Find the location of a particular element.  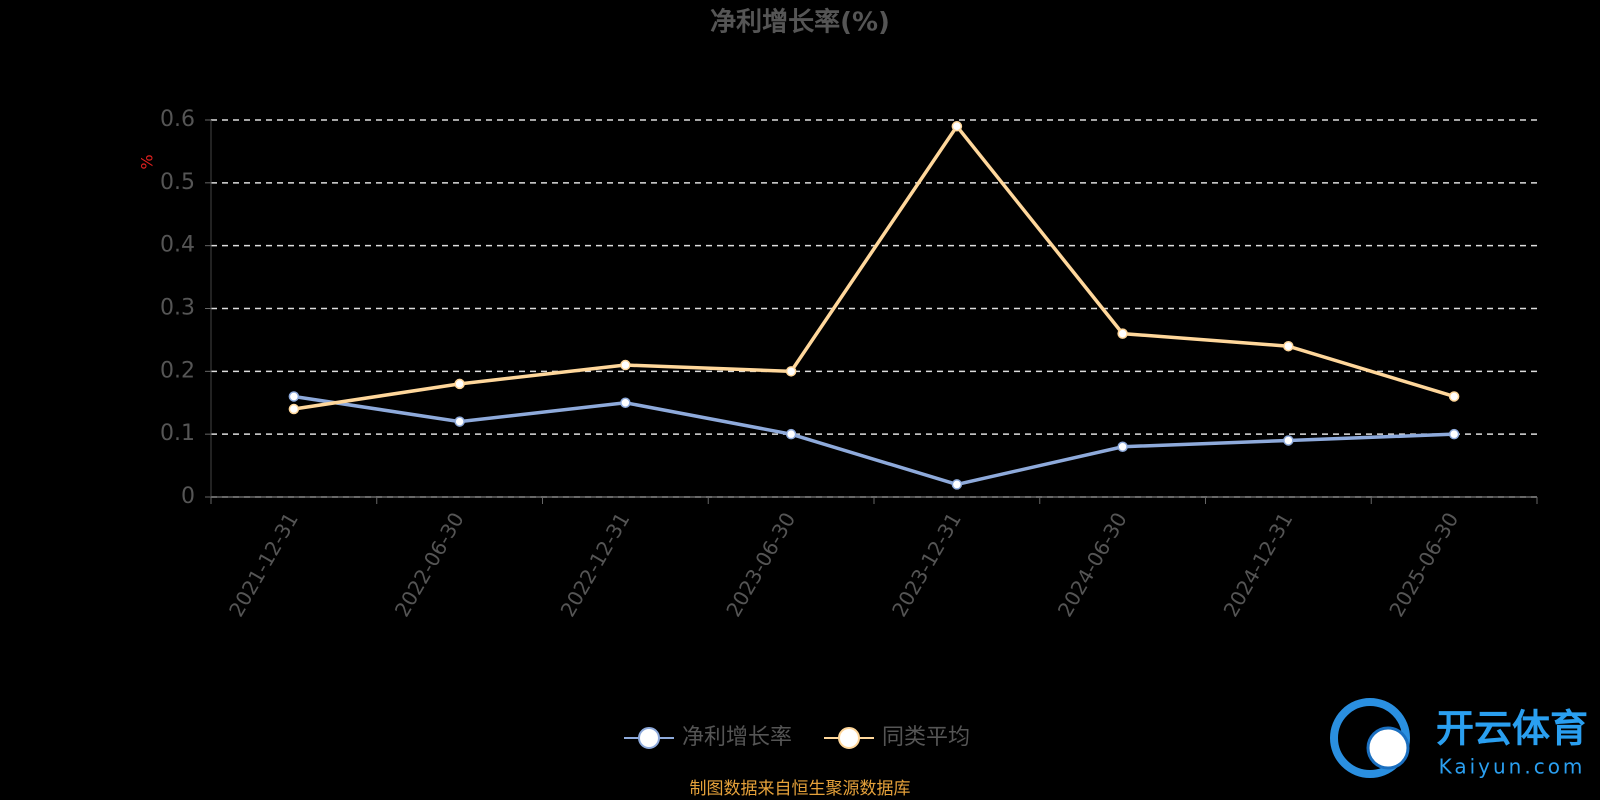

y-axis-label: % is located at coordinates (147, 161).